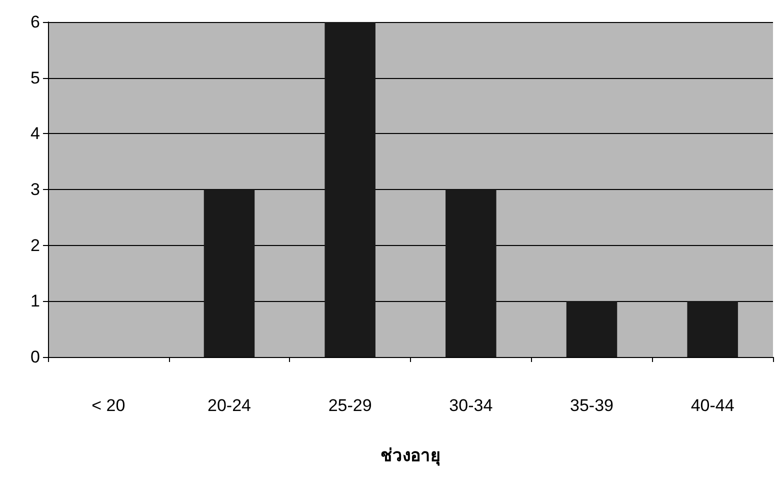 The width and height of the screenshot is (775, 487). Describe the element at coordinates (350, 405) in the screenshot. I see `x-tick-label: 25-29` at that location.